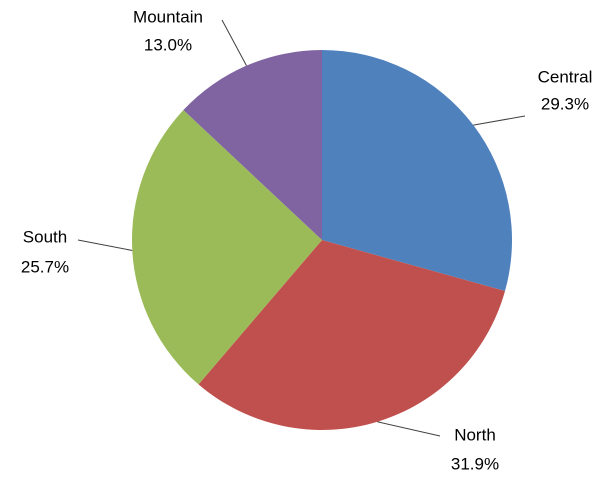  I want to click on slice-label: North, so click(475, 434).